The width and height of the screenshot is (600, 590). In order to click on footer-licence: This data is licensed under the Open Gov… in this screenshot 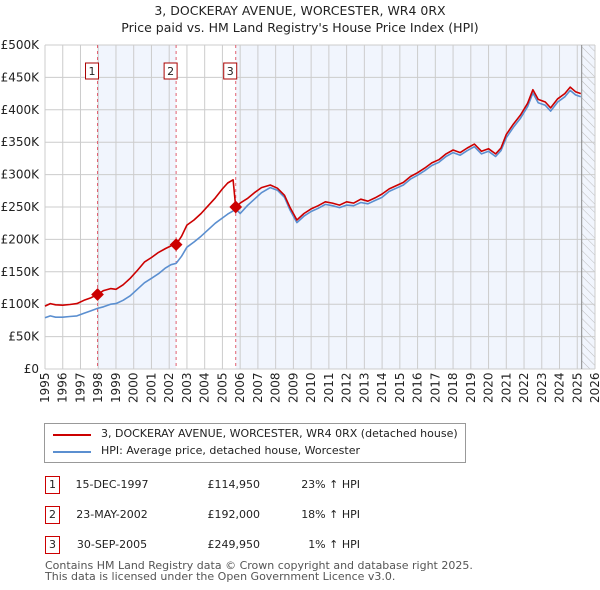, I will do `click(220, 576)`.